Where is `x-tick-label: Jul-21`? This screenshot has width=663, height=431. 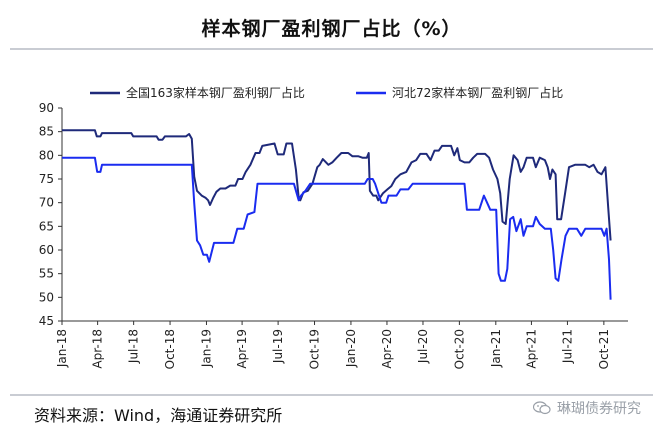 x-tick-label: Jul-21 is located at coordinates (567, 346).